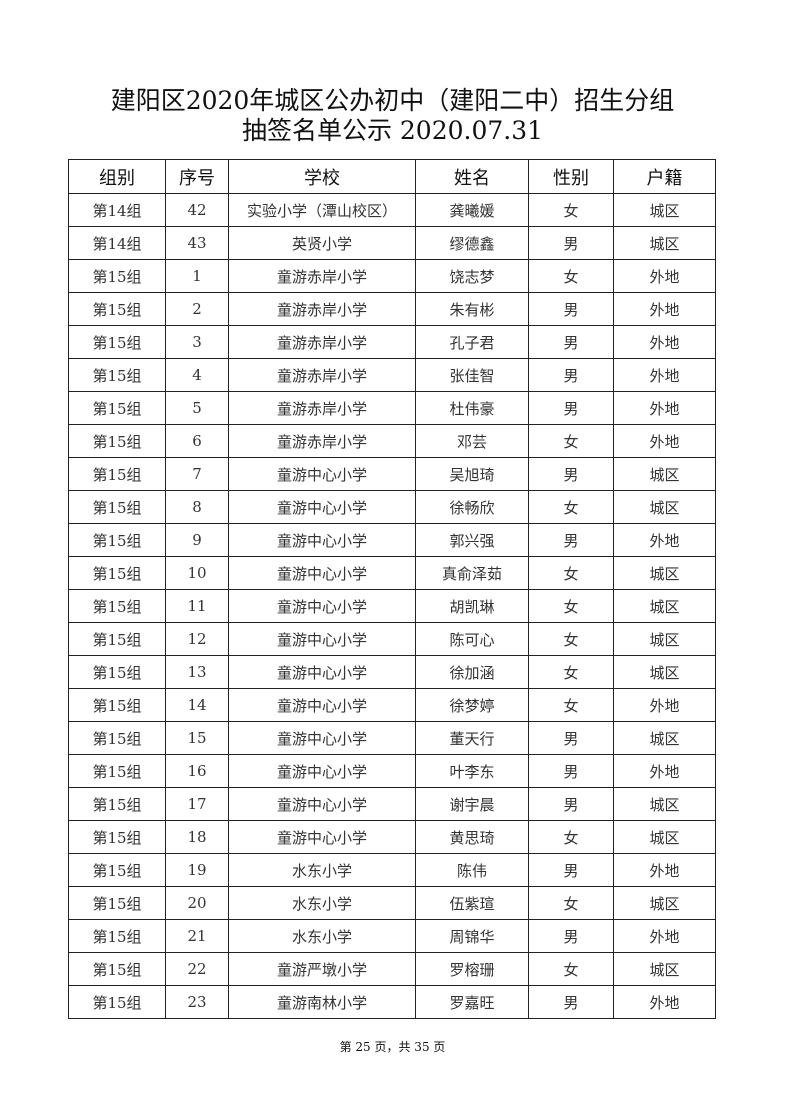  I want to click on table-row: 第15组 5 童游赤岸小学 杜伟豪男外地, so click(392, 408).